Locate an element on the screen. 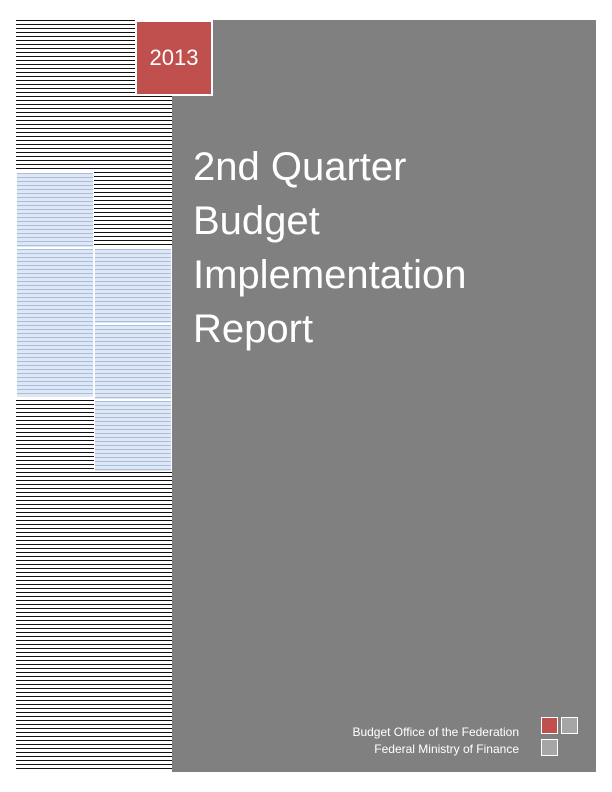 Image resolution: width=612 pixels, height=792 pixels. publisher-line: Federal Ministry of Finance is located at coordinates (446, 749).